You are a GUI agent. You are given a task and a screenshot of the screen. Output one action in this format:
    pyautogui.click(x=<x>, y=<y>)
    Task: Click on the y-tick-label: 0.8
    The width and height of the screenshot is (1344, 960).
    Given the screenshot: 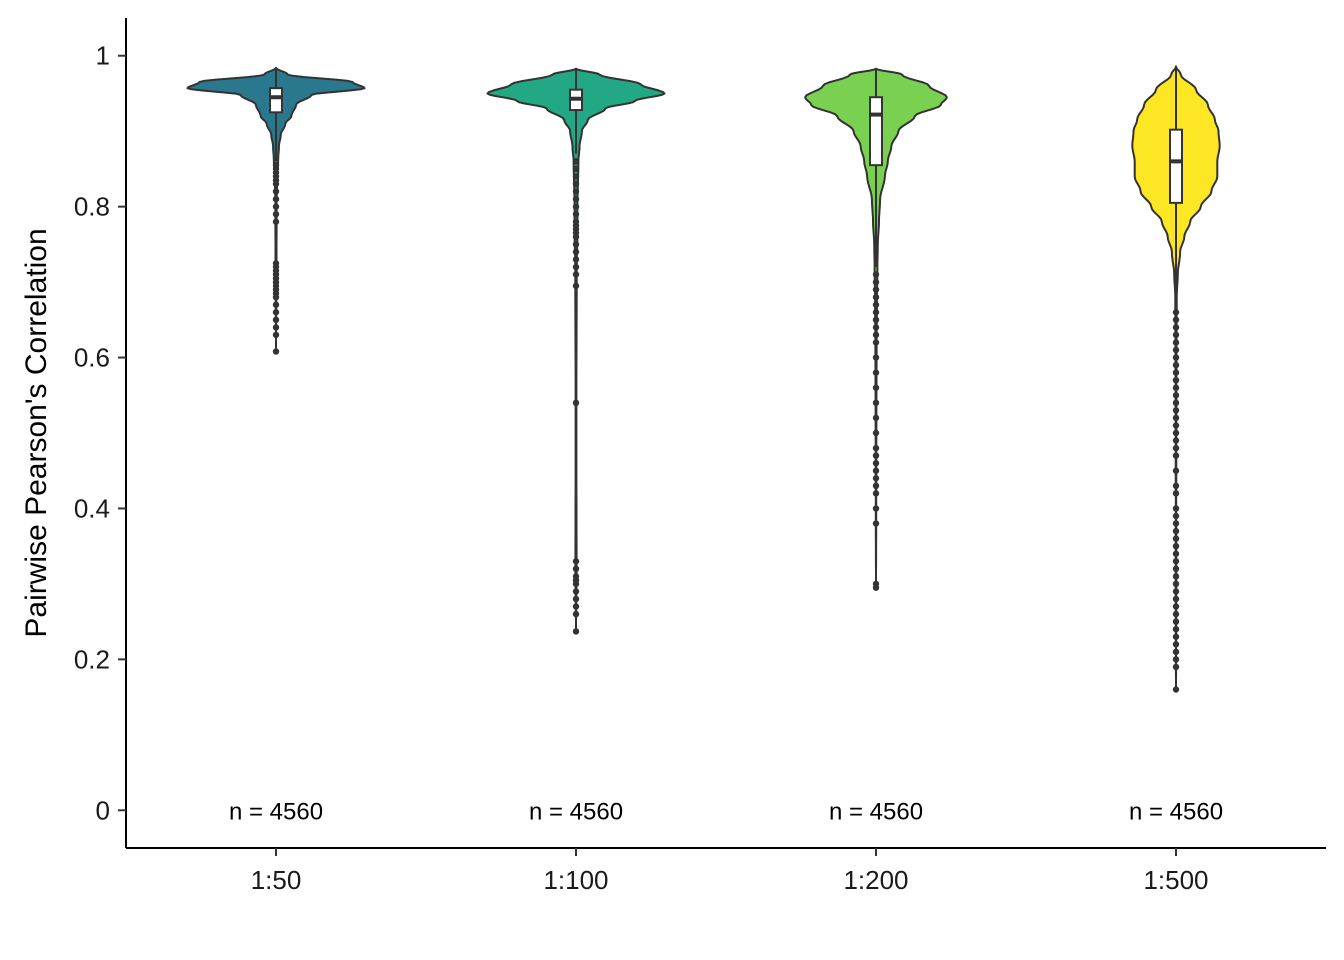 What is the action you would take?
    pyautogui.click(x=92, y=207)
    